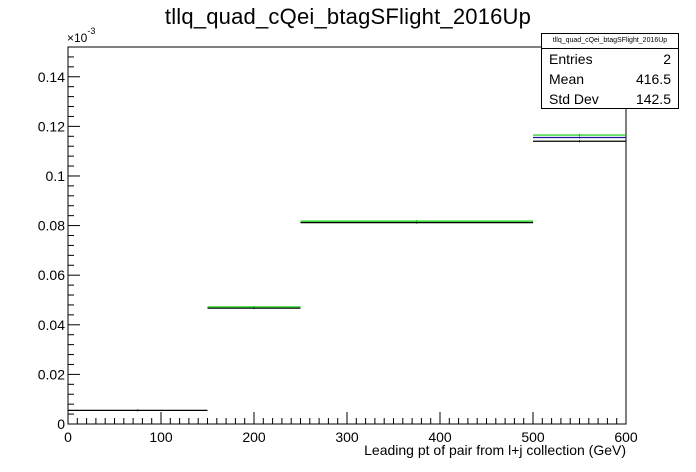 The height and width of the screenshot is (472, 696). I want to click on stats-entries-value: 2, so click(667, 59).